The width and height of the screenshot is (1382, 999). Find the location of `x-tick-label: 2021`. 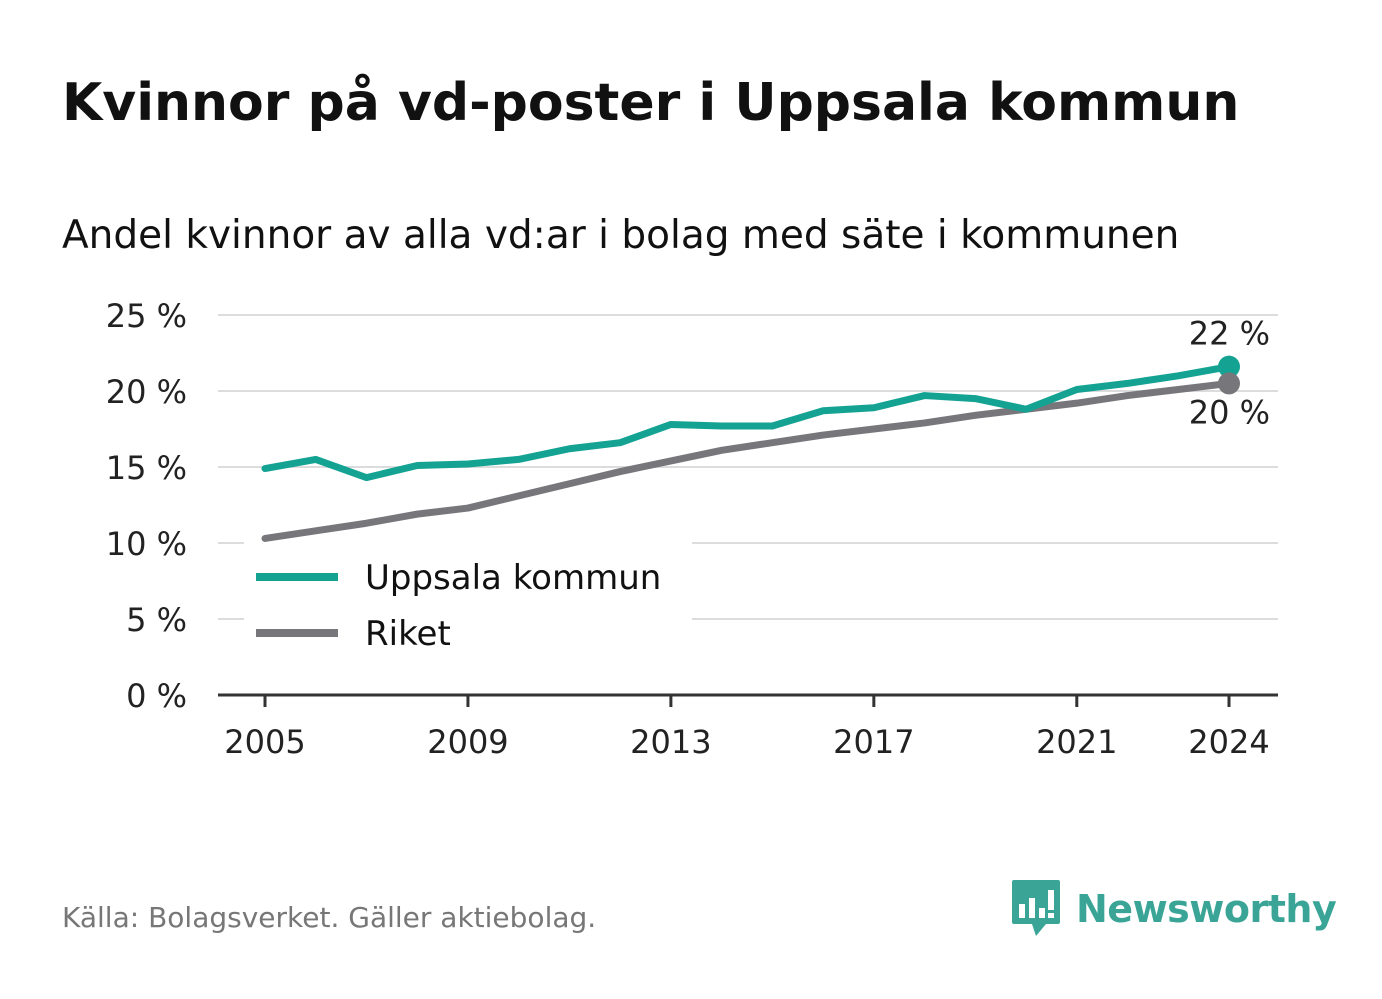

x-tick-label: 2021 is located at coordinates (1076, 742).